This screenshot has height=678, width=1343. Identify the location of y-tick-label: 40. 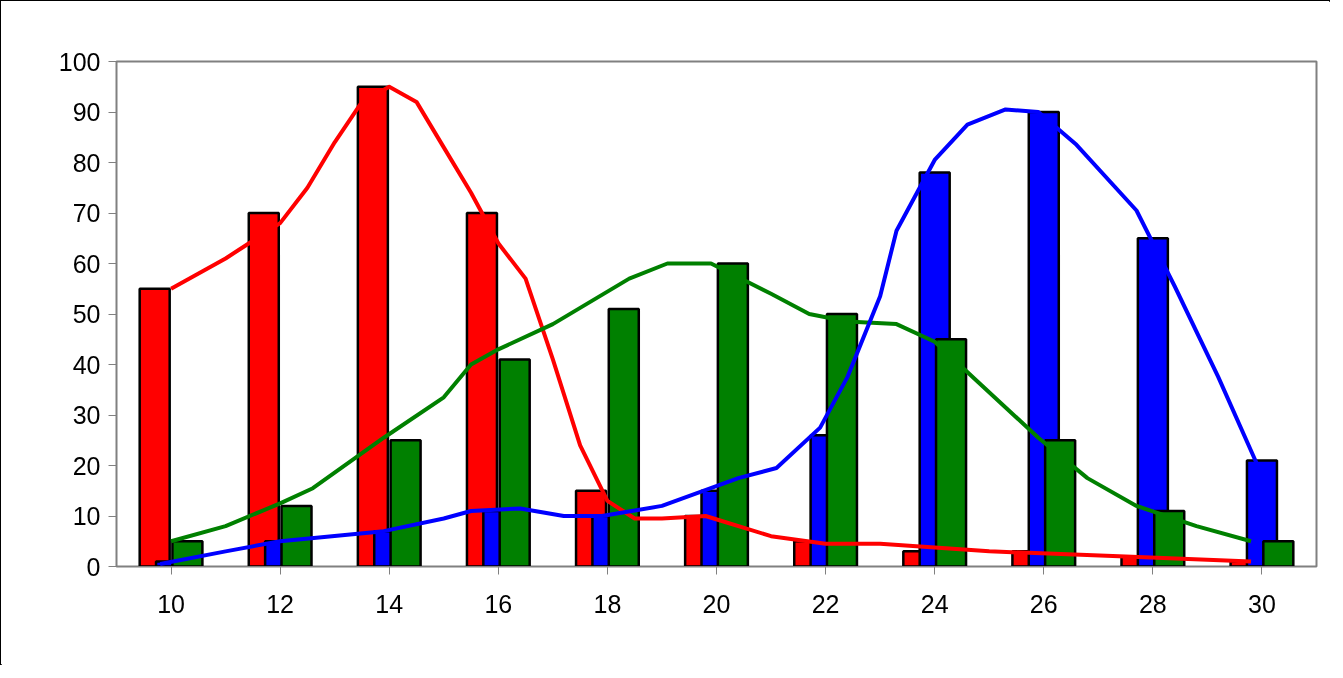
(86, 364).